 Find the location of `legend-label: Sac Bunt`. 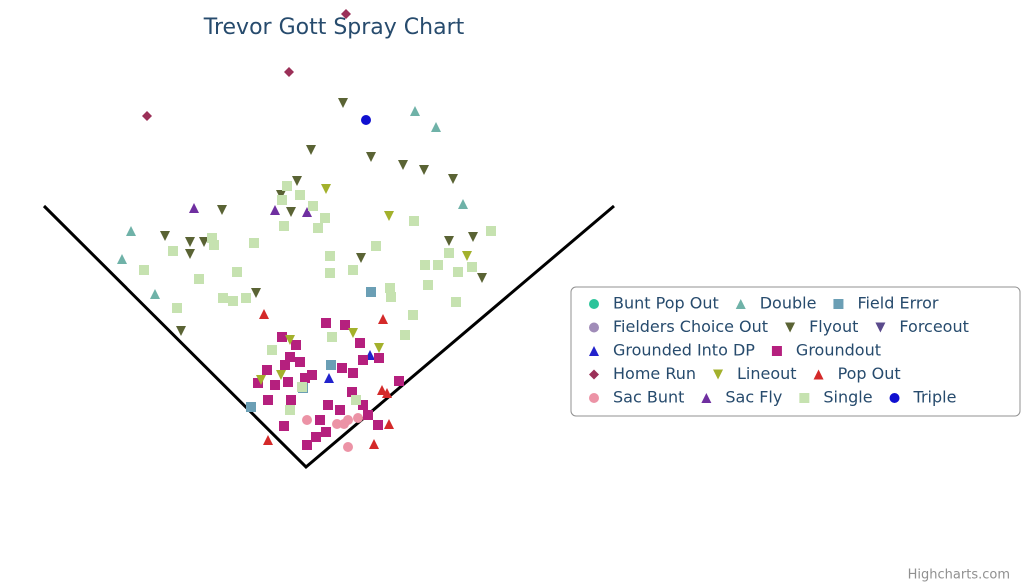

legend-label: Sac Bunt is located at coordinates (648, 397).